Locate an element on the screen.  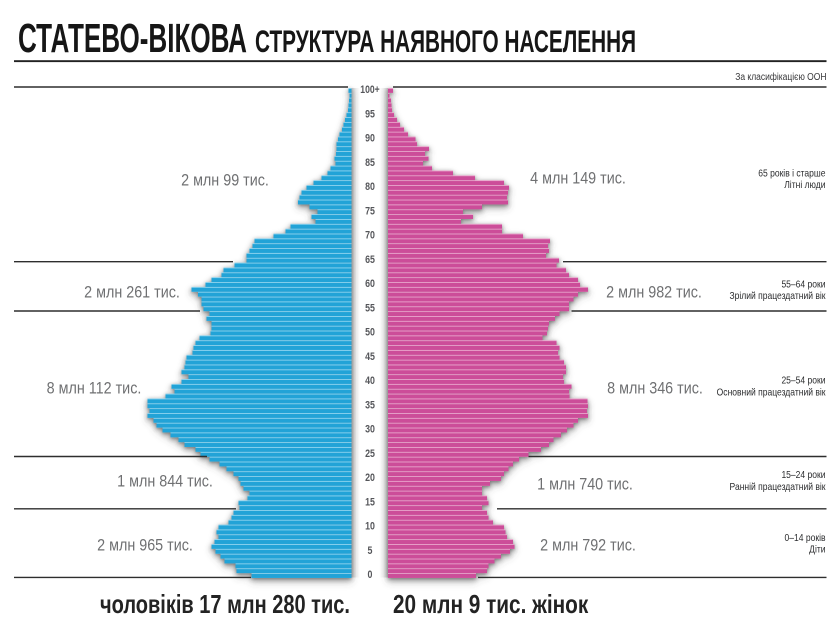
svg-text: 60 is located at coordinates (370, 284).